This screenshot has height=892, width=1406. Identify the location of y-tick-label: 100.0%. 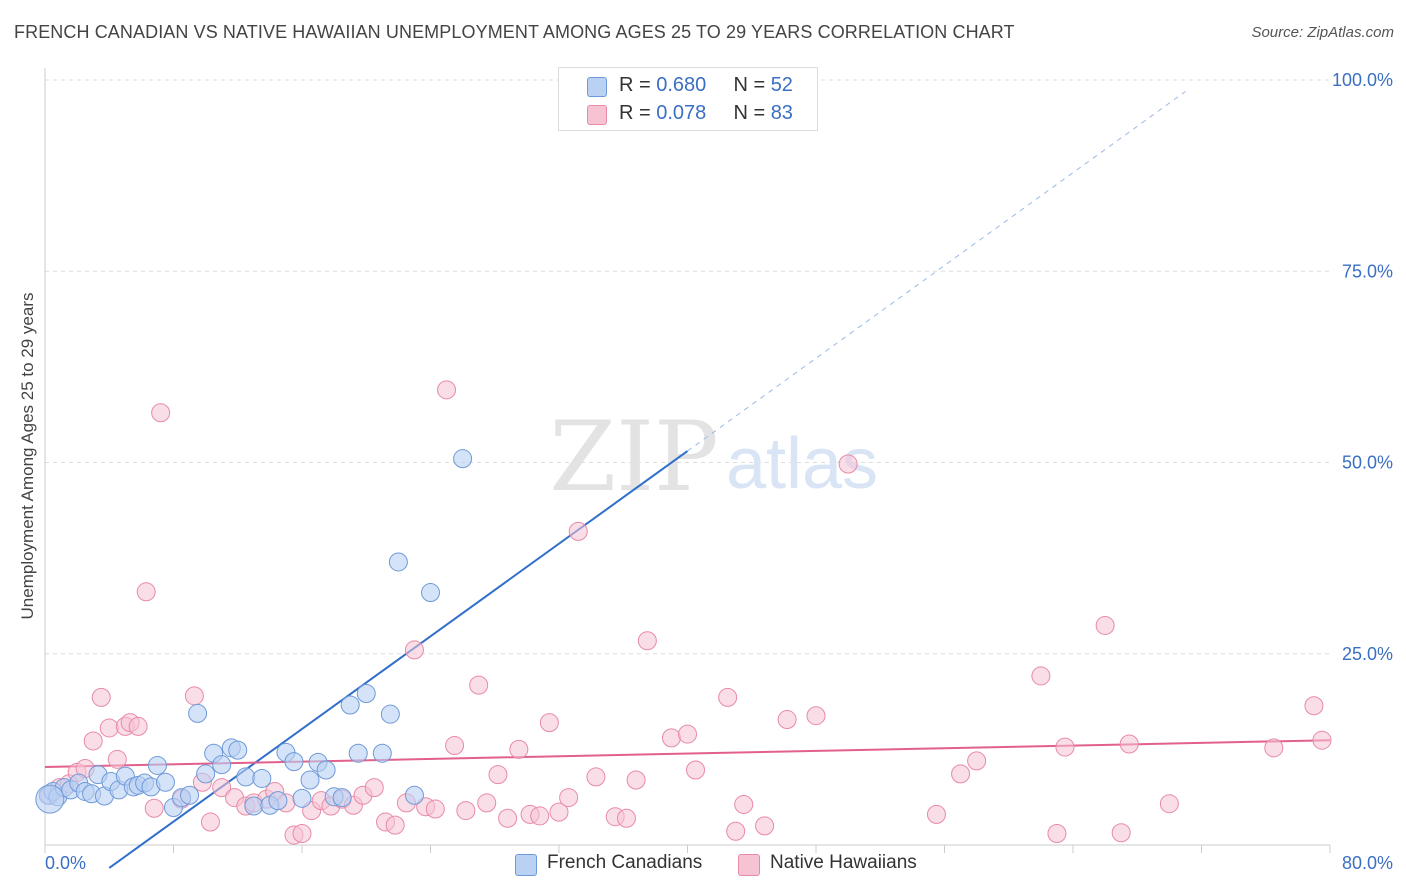
(1362, 80).